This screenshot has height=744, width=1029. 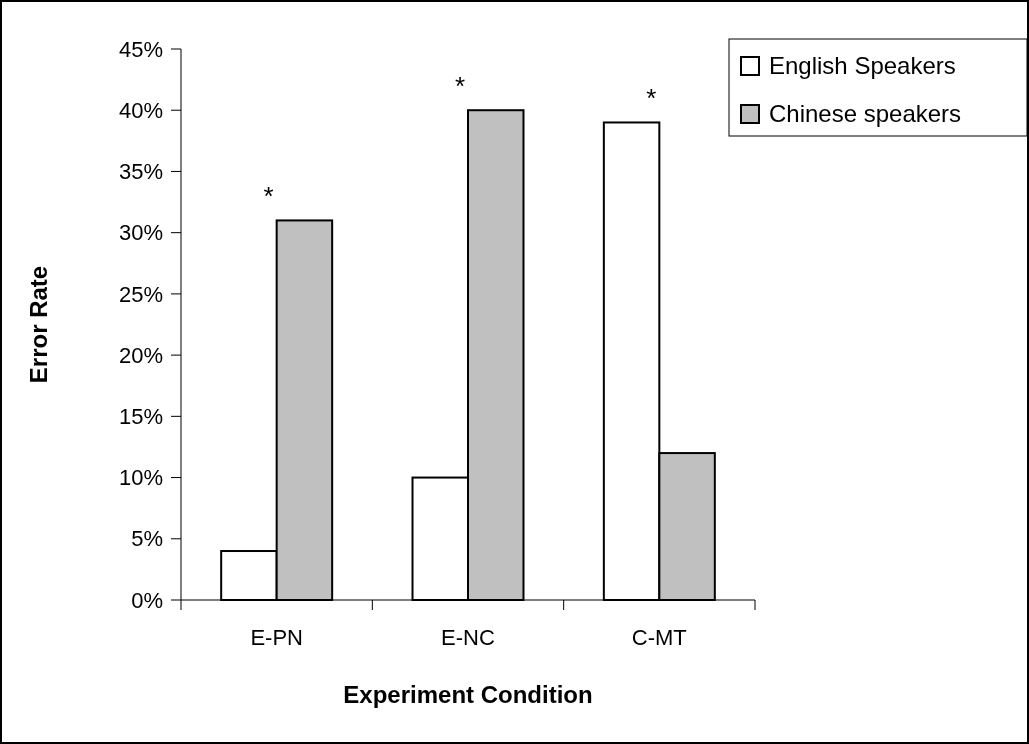 What do you see at coordinates (140, 478) in the screenshot?
I see `y-tick-label: 10%` at bounding box center [140, 478].